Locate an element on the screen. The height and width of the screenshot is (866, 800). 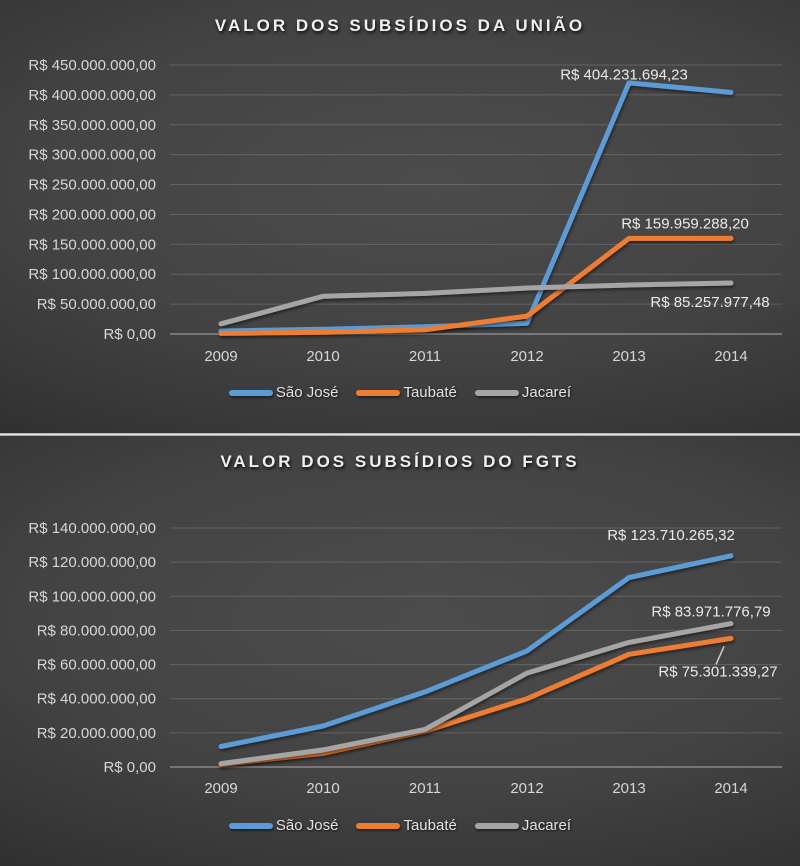
data-label: R$ 83.971.776,79 is located at coordinates (710, 612).